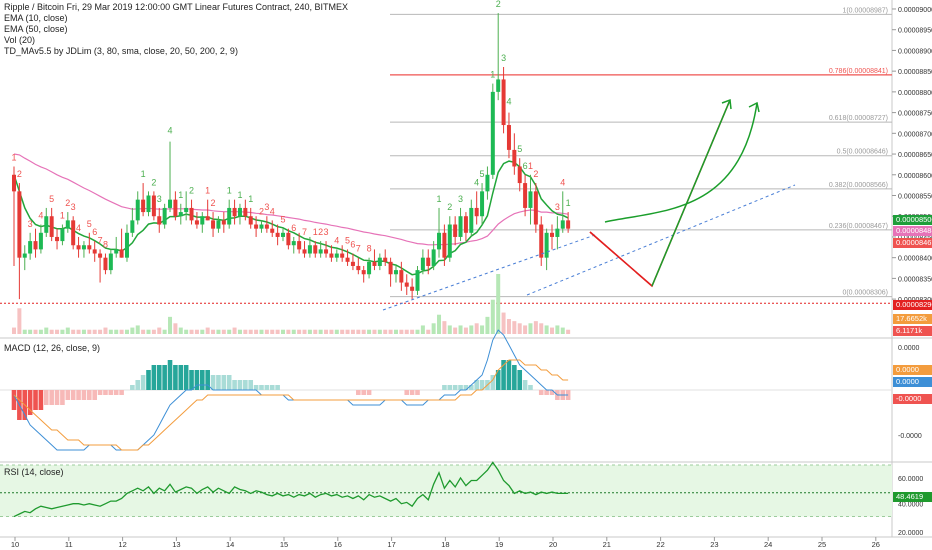 The width and height of the screenshot is (932, 550). I want to click on fib-level-label: 0.382(0.00008566), so click(858, 185).